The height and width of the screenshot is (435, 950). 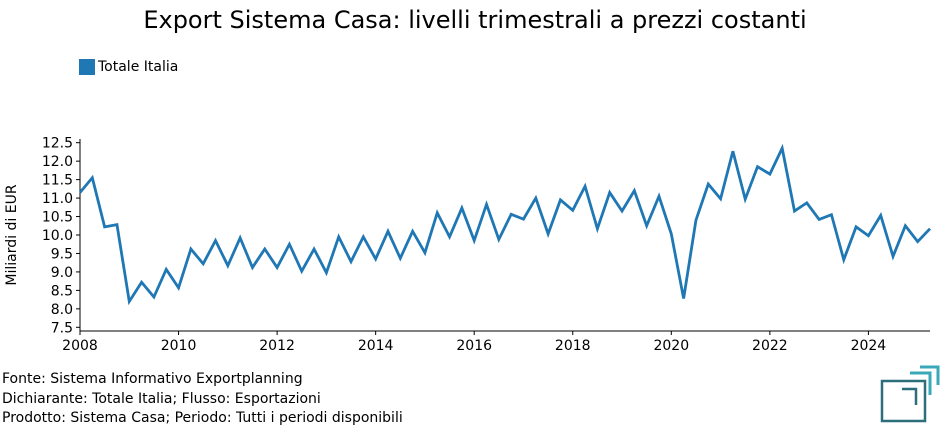 What do you see at coordinates (770, 346) in the screenshot?
I see `x-tick-label: 2022` at bounding box center [770, 346].